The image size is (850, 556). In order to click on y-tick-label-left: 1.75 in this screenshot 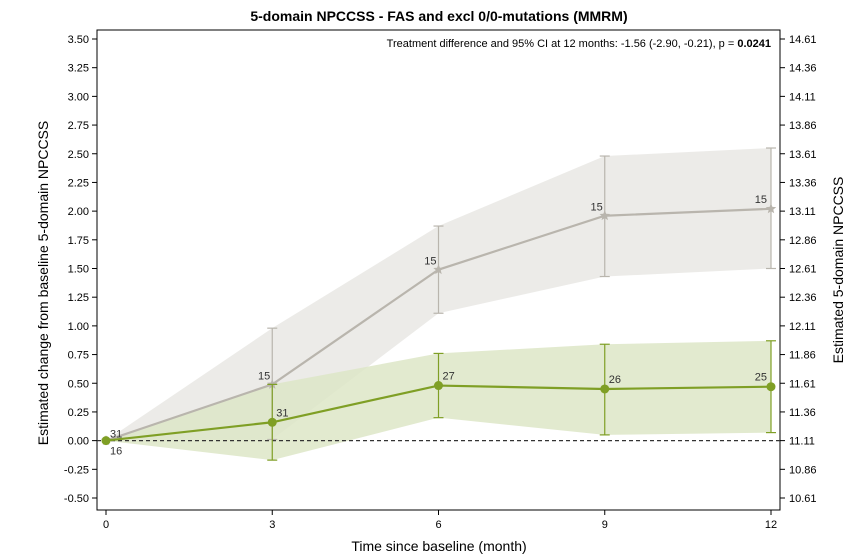, I will do `click(78, 241)`.